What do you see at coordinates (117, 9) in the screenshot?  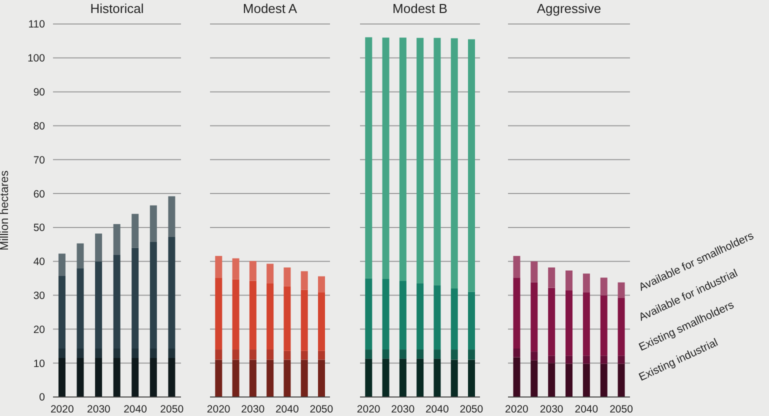 I see `chart-title: Historical` at bounding box center [117, 9].